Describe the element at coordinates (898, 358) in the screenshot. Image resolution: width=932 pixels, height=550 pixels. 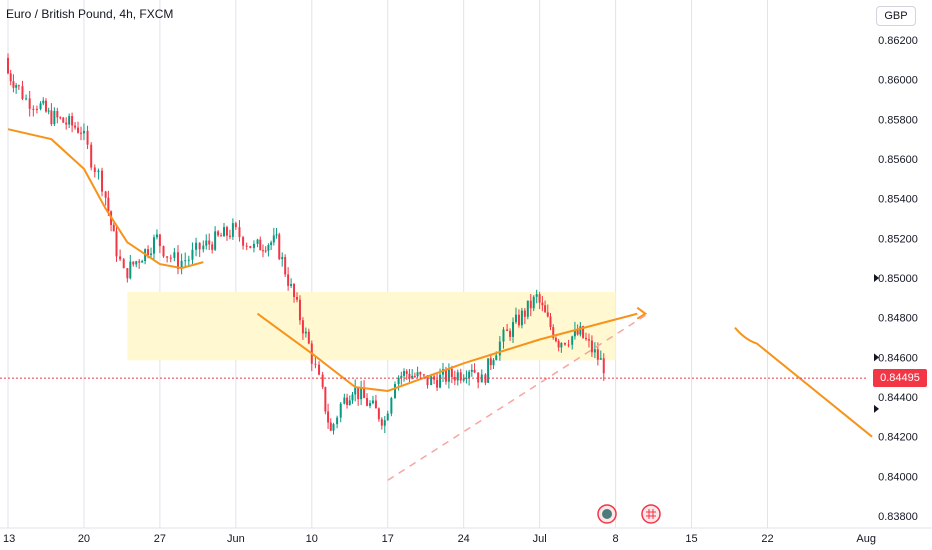
I see `price-tick-label: 0.84600` at that location.